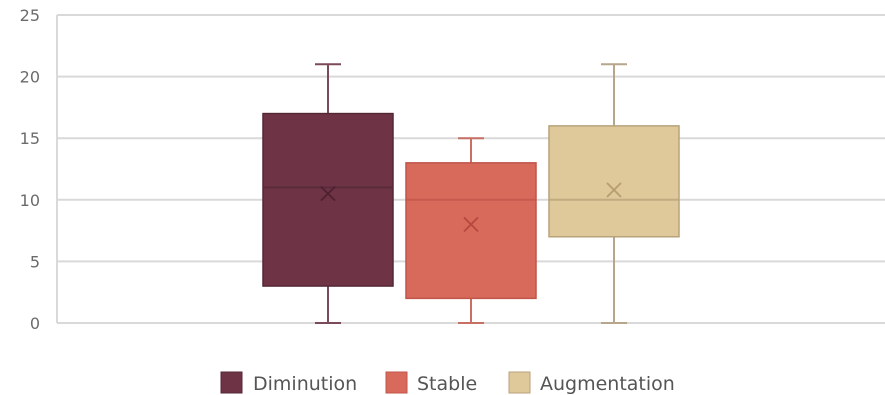  I want to click on y-tick-label-25: 25, so click(30, 15).